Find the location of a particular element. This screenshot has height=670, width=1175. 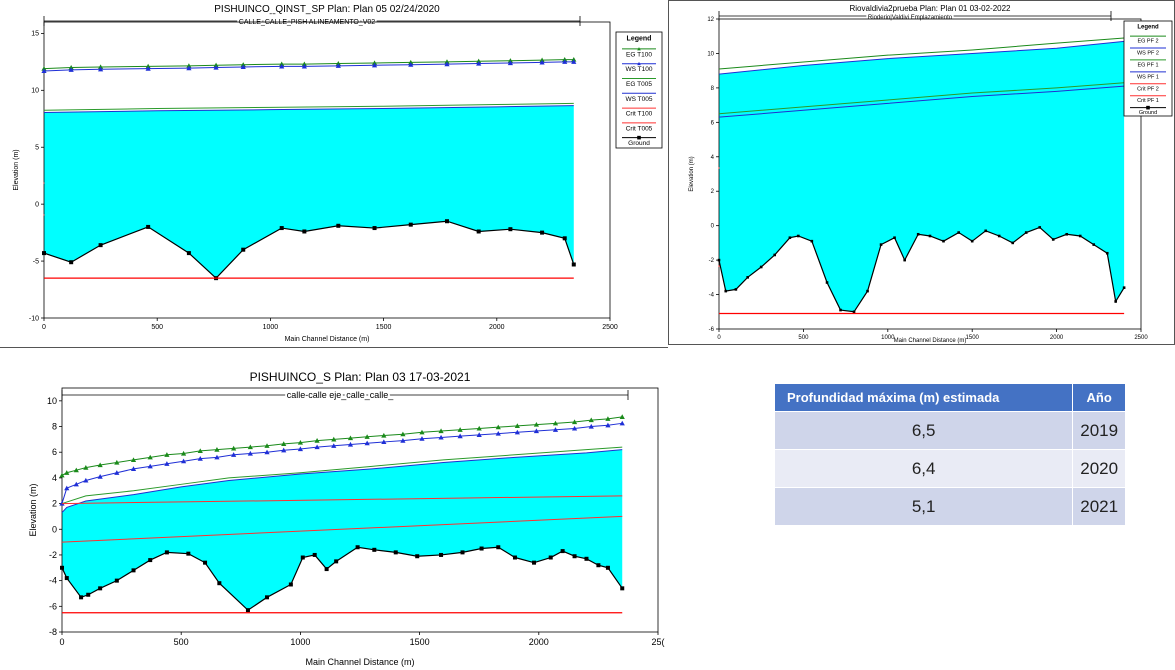

cell-year: 2021 is located at coordinates (1099, 506).